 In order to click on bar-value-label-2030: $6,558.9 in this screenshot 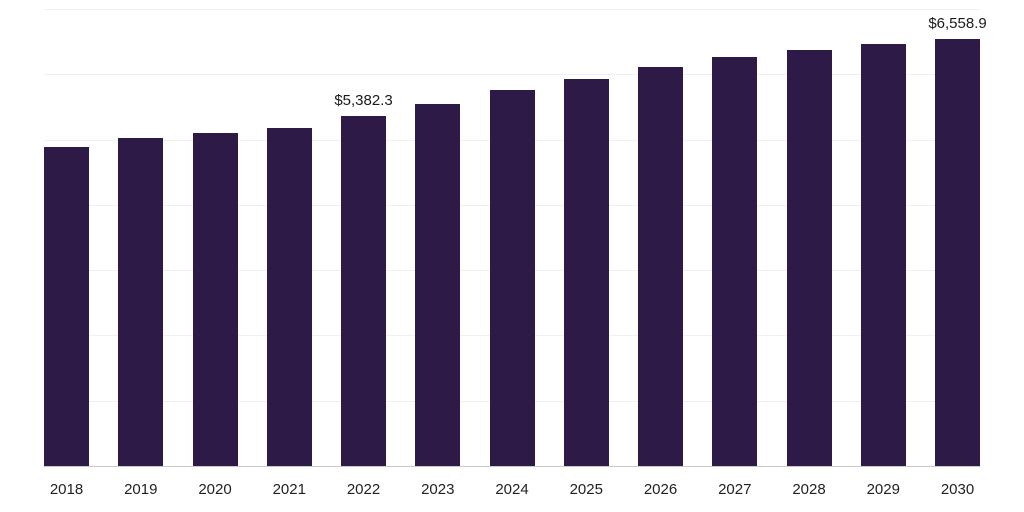, I will do `click(957, 23)`.